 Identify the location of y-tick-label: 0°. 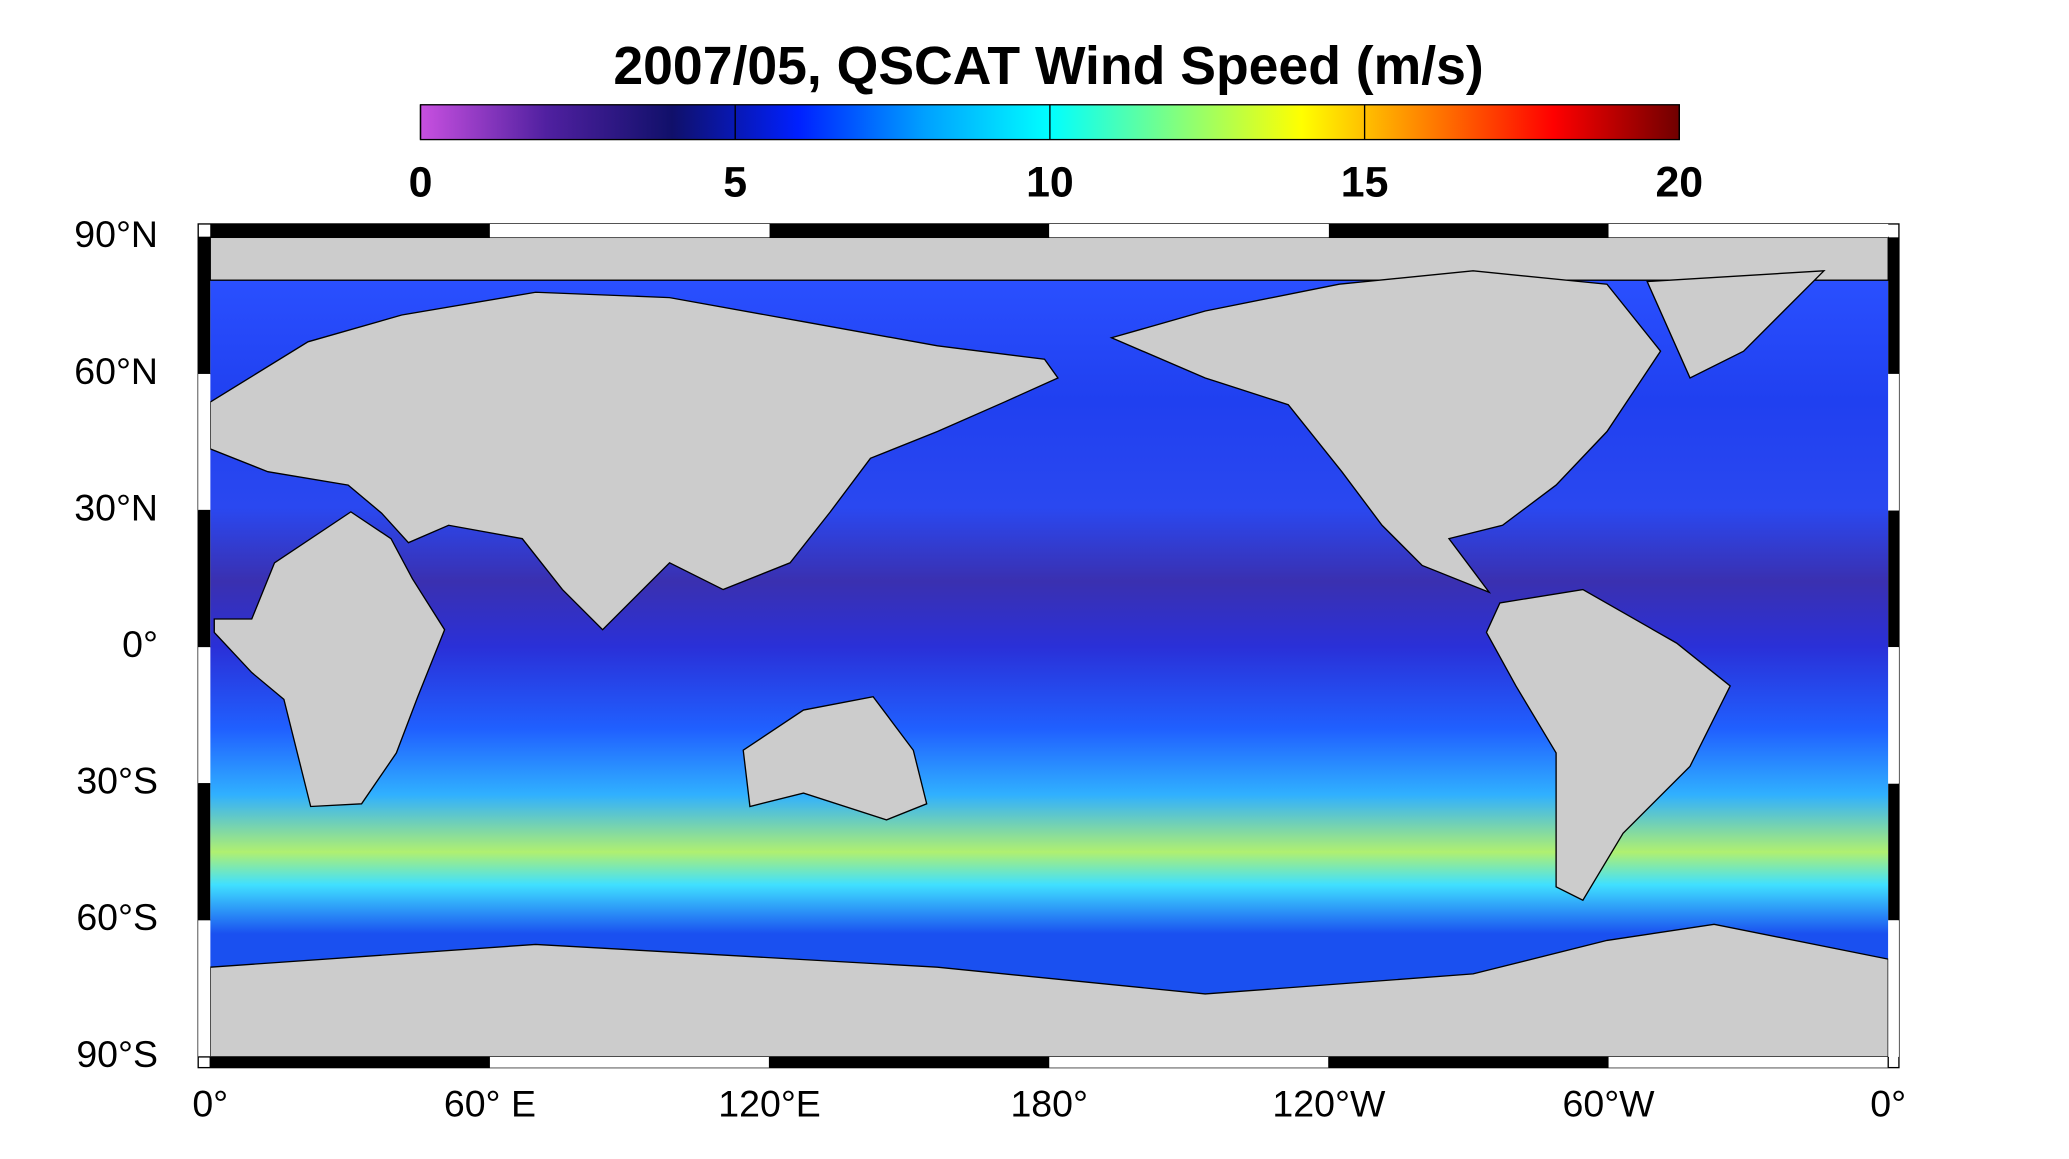
(140, 644).